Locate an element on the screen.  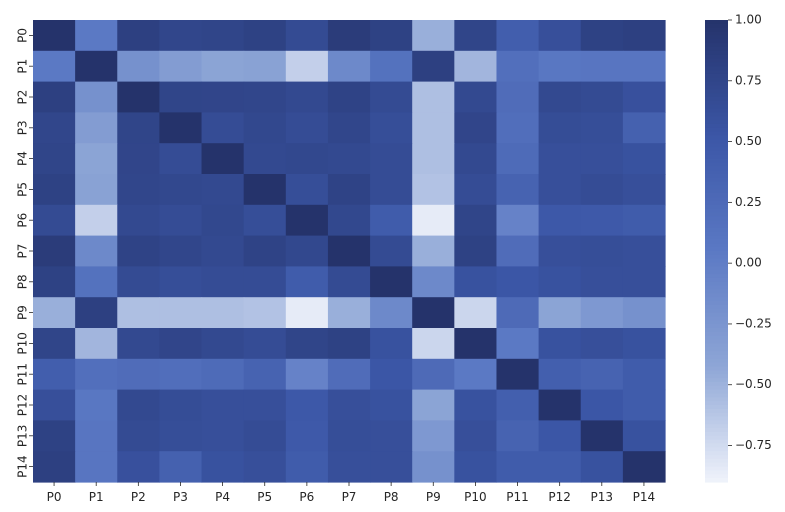
y-tick-label-P10: P10 is located at coordinates (23, 343).